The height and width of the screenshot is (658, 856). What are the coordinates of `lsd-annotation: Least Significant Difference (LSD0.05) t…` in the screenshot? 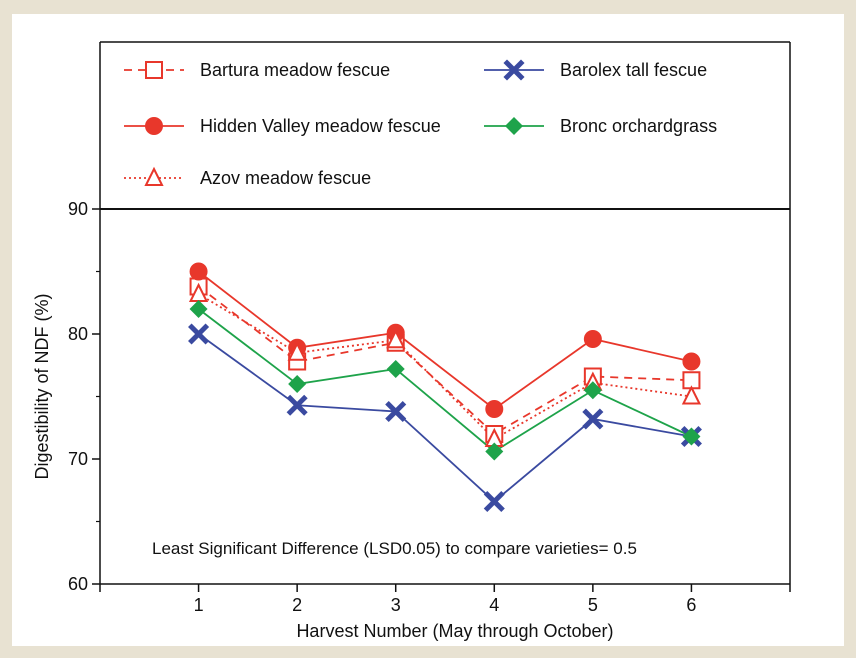 It's located at (394, 548).